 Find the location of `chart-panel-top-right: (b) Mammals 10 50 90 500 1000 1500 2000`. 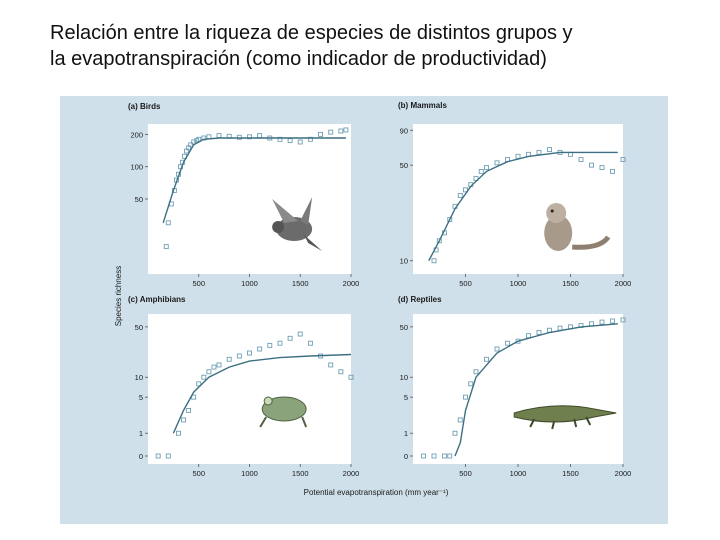

chart-panel-top-right: (b) Mammals 10 50 90 500 1000 1500 2000 is located at coordinates (514, 194).